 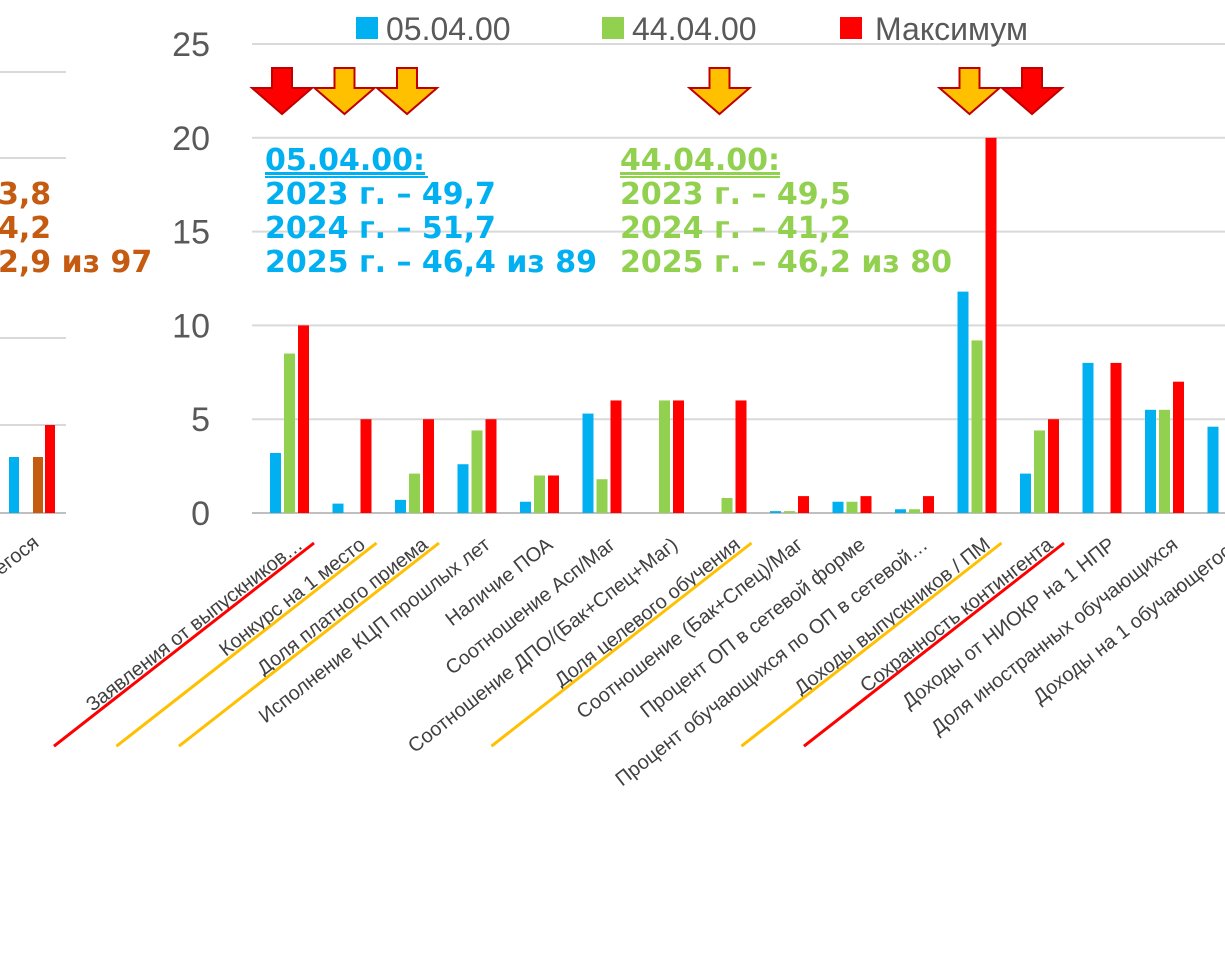 What do you see at coordinates (735, 194) in the screenshot?
I see `note-line: 2023 г. – 49,5` at bounding box center [735, 194].